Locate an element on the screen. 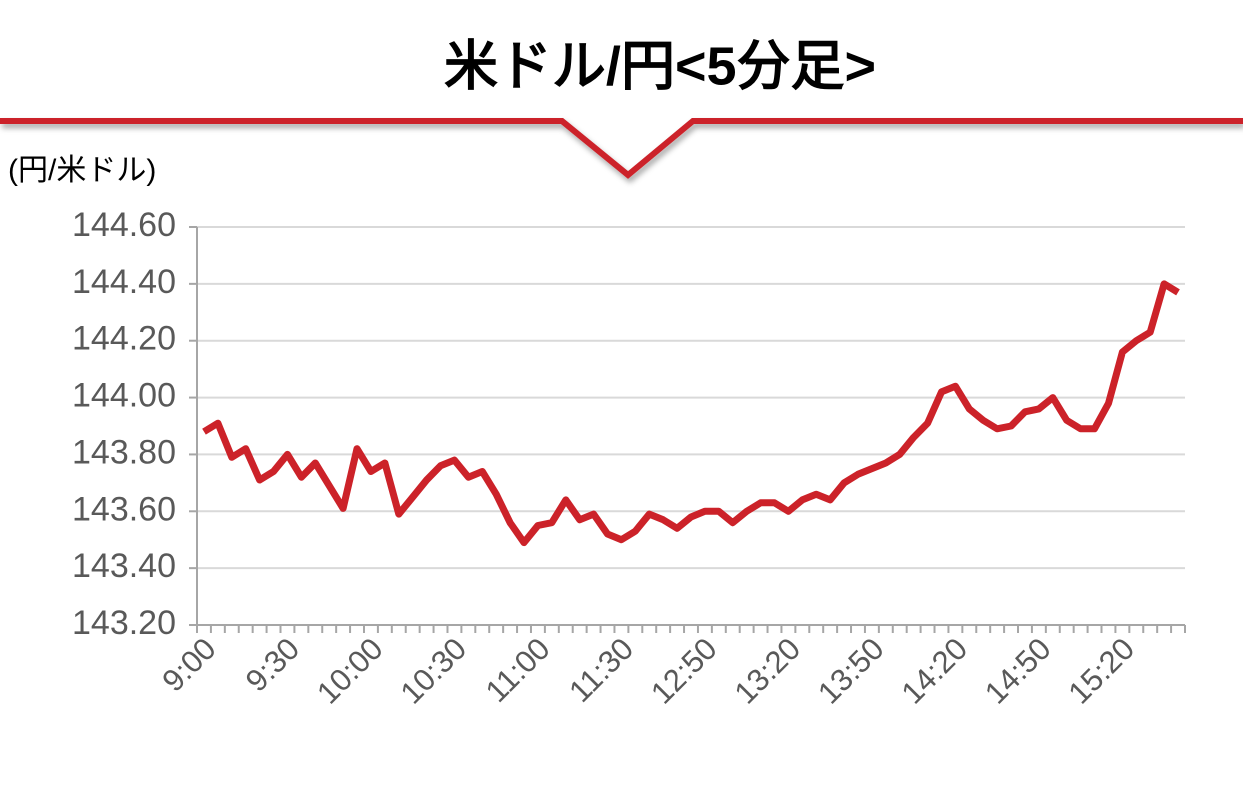  y-tick-label: 144.40 is located at coordinates (124, 282).